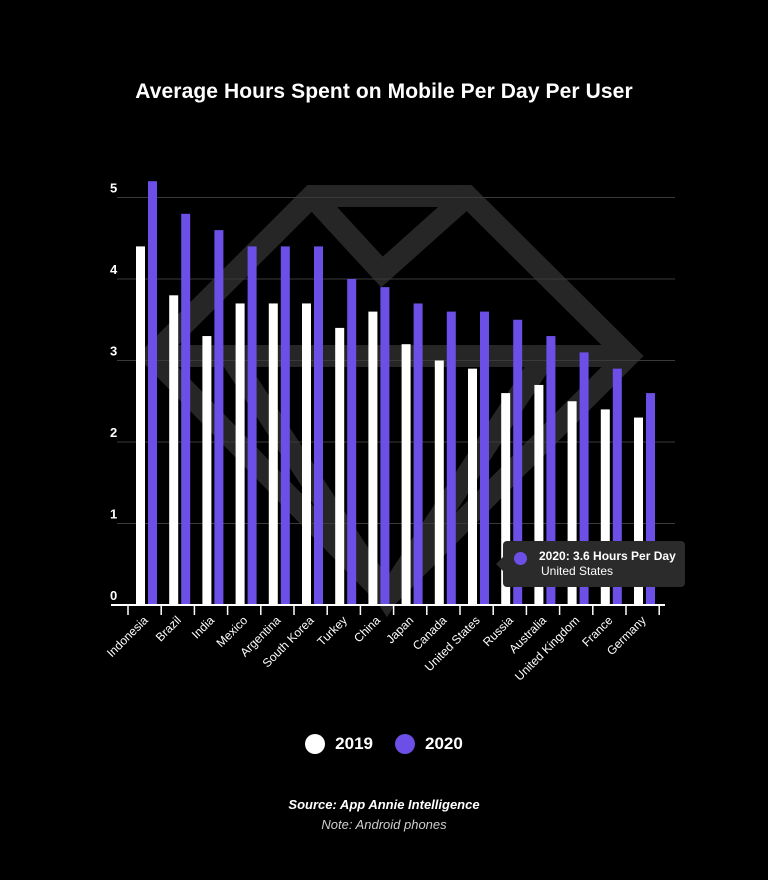  I want to click on bar-2020-mexico, so click(252, 425).